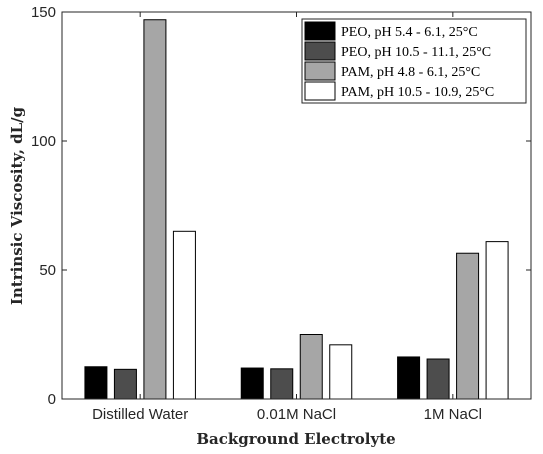  What do you see at coordinates (43, 141) in the screenshot?
I see `y-tick-label: 100` at bounding box center [43, 141].